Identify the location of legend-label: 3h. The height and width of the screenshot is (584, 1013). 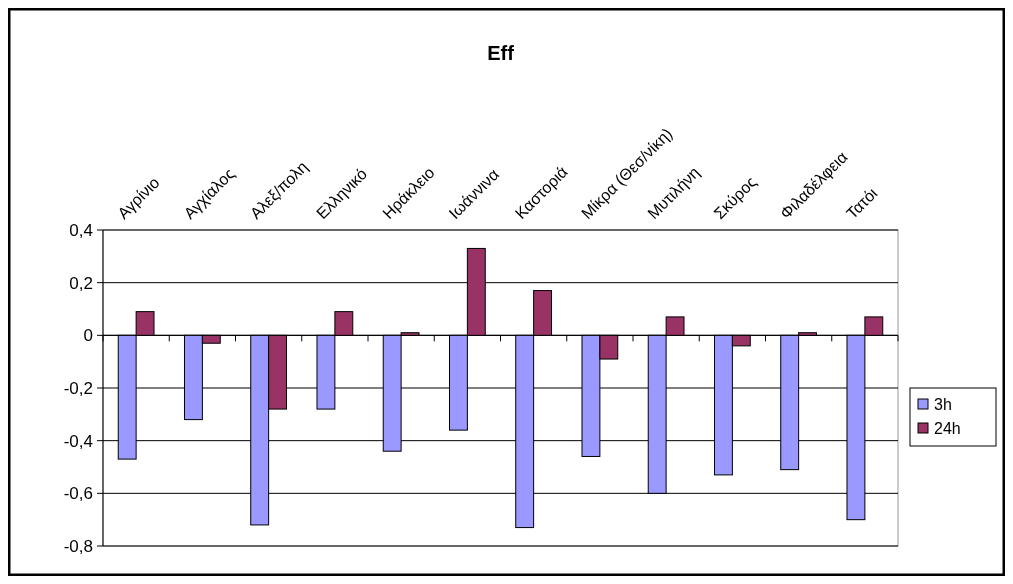
(943, 404).